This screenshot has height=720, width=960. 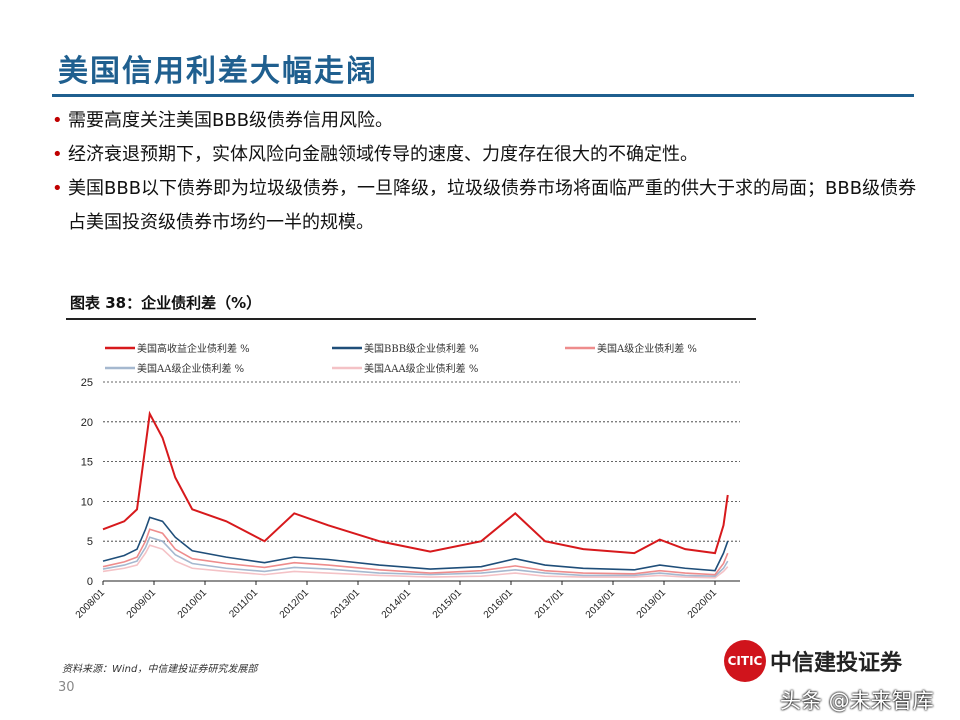 What do you see at coordinates (87, 463) in the screenshot?
I see `y-tick-label: 15` at bounding box center [87, 463].